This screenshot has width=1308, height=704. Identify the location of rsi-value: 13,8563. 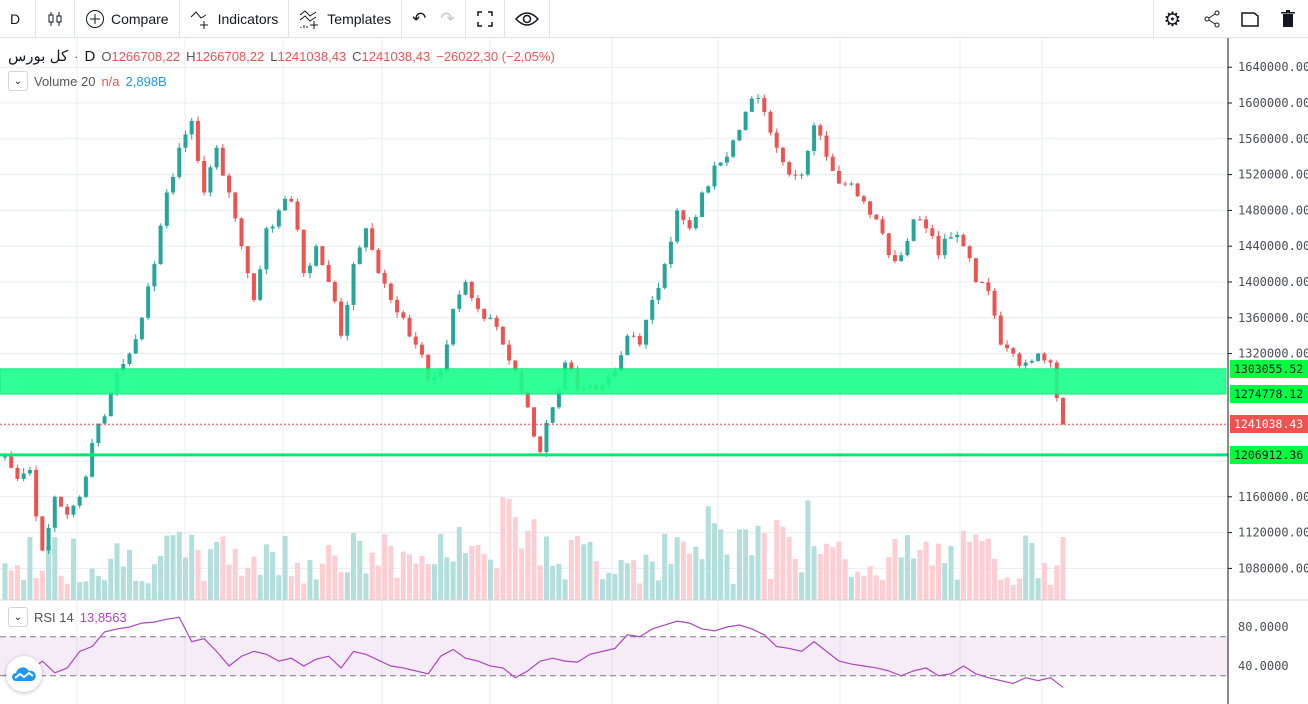
(103, 617).